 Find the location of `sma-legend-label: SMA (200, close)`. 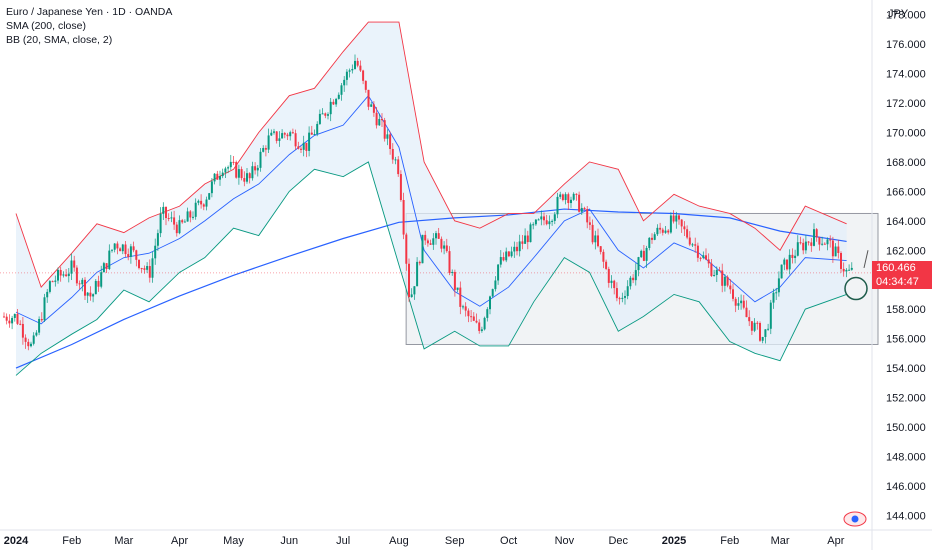

sma-legend-label: SMA (200, close) is located at coordinates (46, 26).